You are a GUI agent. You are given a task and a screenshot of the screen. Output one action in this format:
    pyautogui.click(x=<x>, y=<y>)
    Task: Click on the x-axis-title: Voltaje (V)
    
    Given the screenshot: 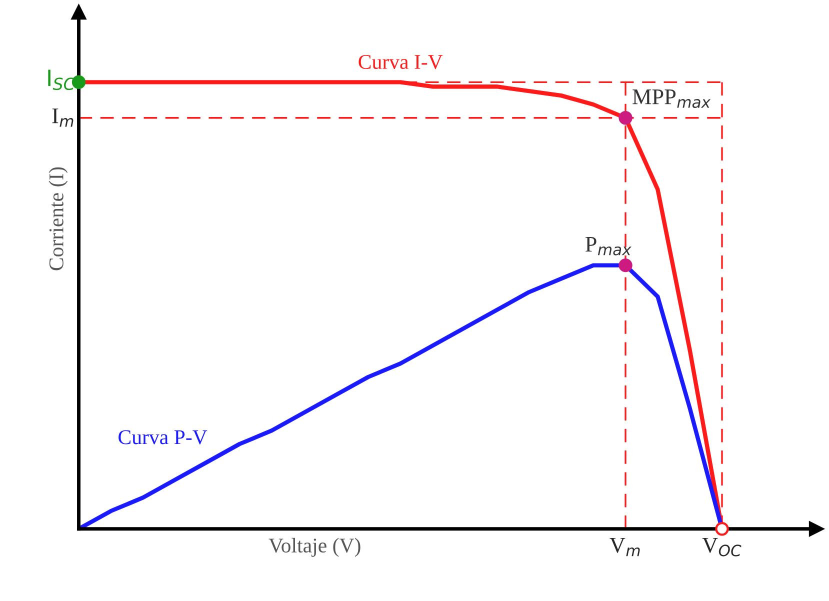 What is the action you would take?
    pyautogui.click(x=314, y=547)
    